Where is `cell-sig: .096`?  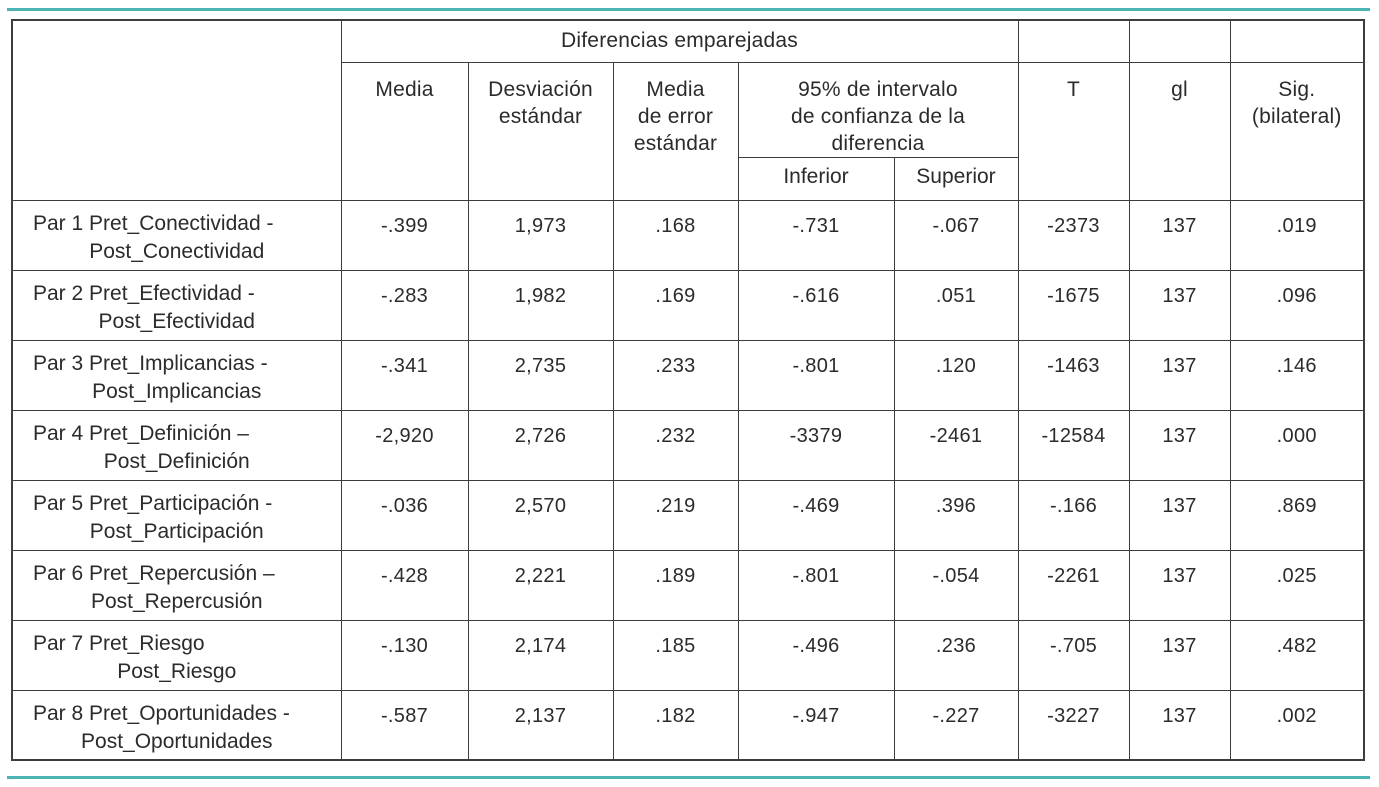 cell-sig: .096 is located at coordinates (1297, 305).